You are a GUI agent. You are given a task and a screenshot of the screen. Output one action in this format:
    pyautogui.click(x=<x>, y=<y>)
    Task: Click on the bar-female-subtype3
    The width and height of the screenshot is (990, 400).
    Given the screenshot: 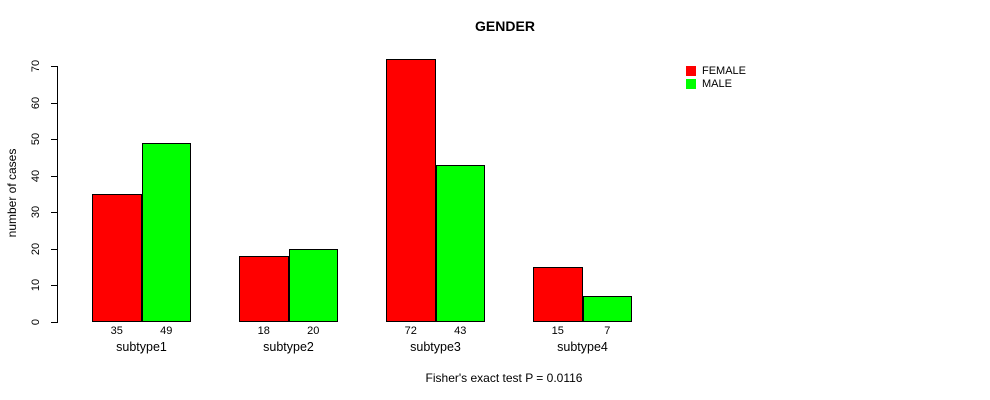 What is the action you would take?
    pyautogui.click(x=411, y=190)
    